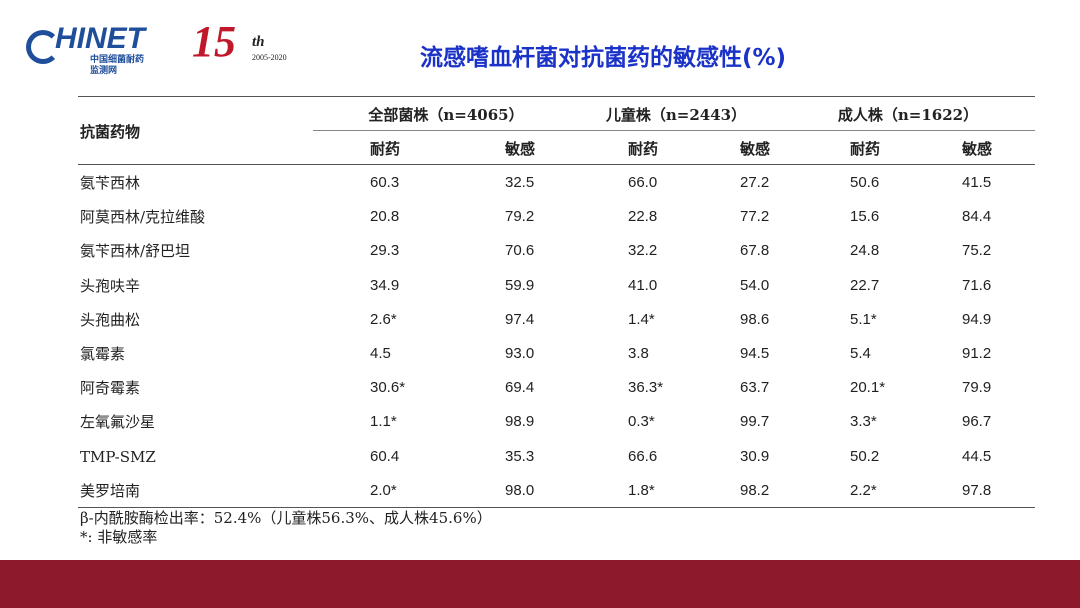 This screenshot has height=608, width=1080. I want to click on cell-value: 32.2, so click(643, 251).